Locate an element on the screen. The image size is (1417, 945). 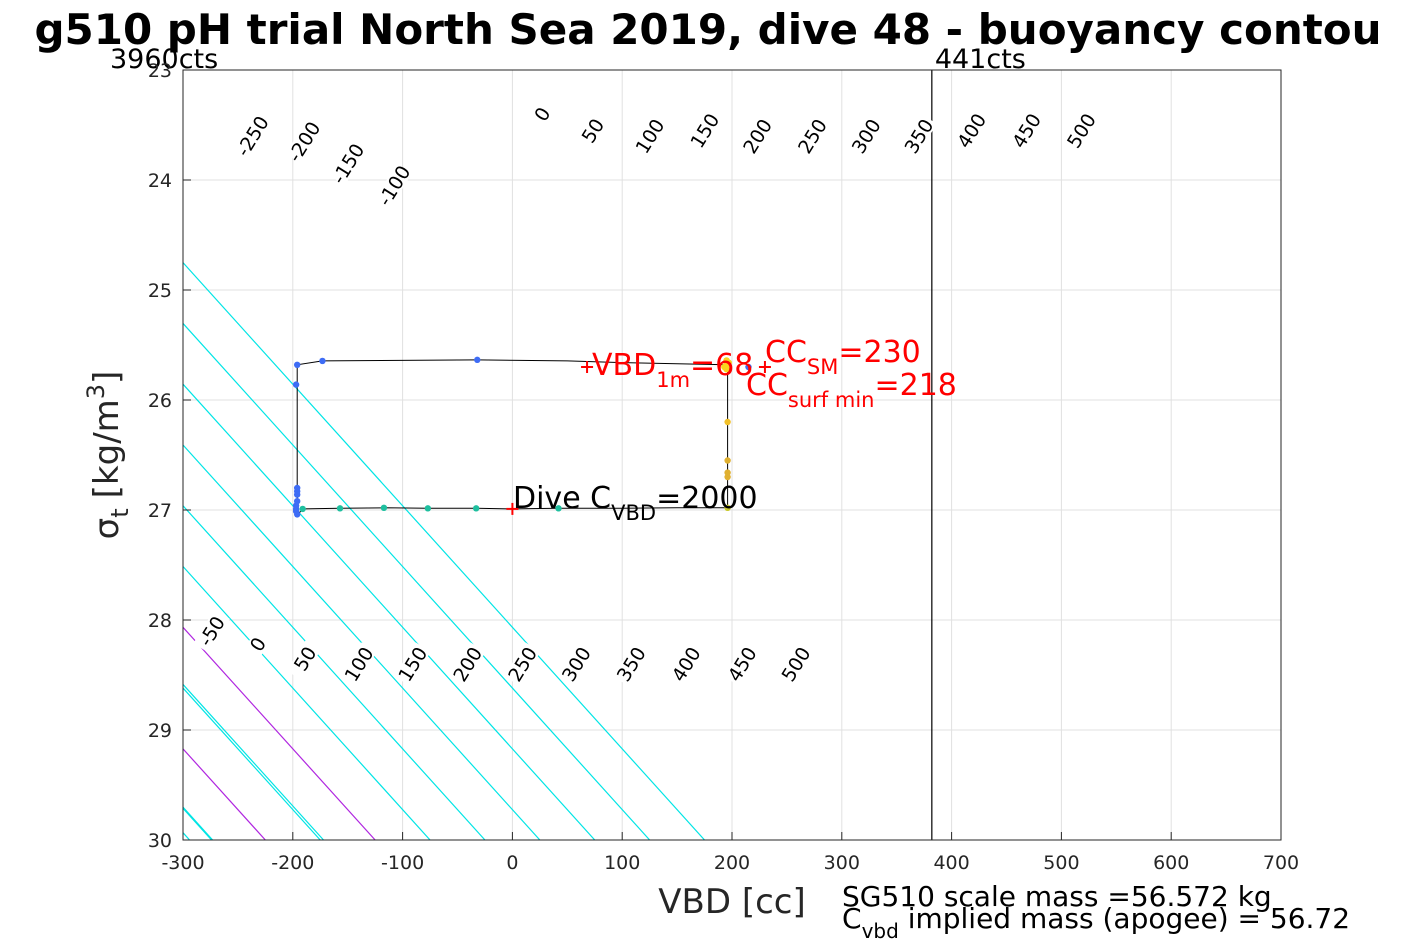
y-tick-label: 30 is located at coordinates (160, 841).